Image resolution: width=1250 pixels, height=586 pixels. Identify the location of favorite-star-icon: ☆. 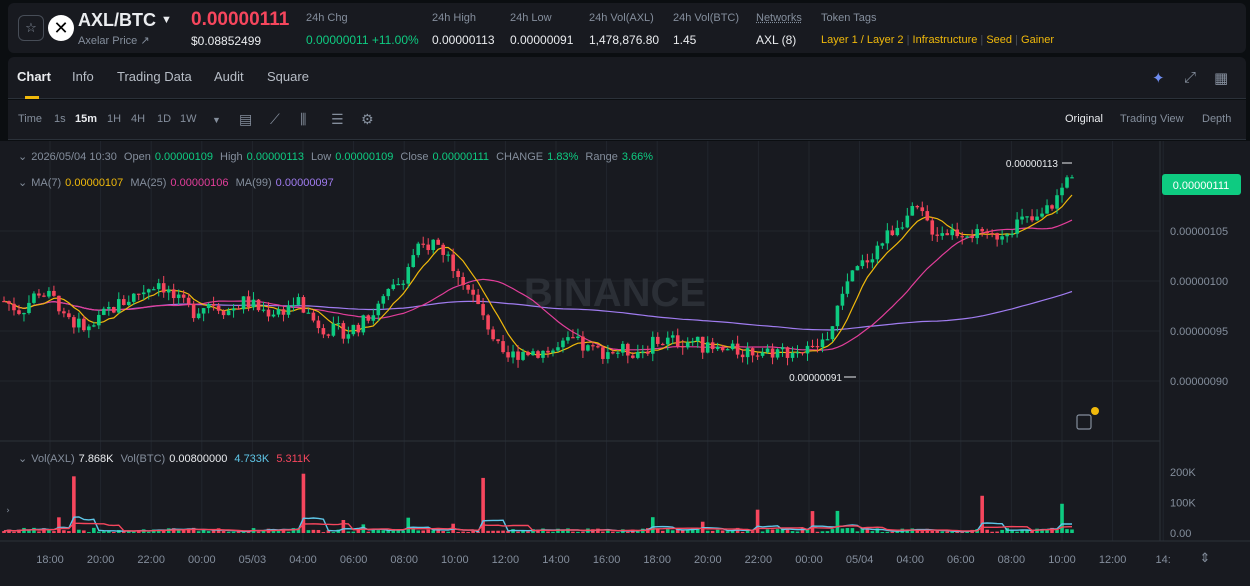
(31, 28).